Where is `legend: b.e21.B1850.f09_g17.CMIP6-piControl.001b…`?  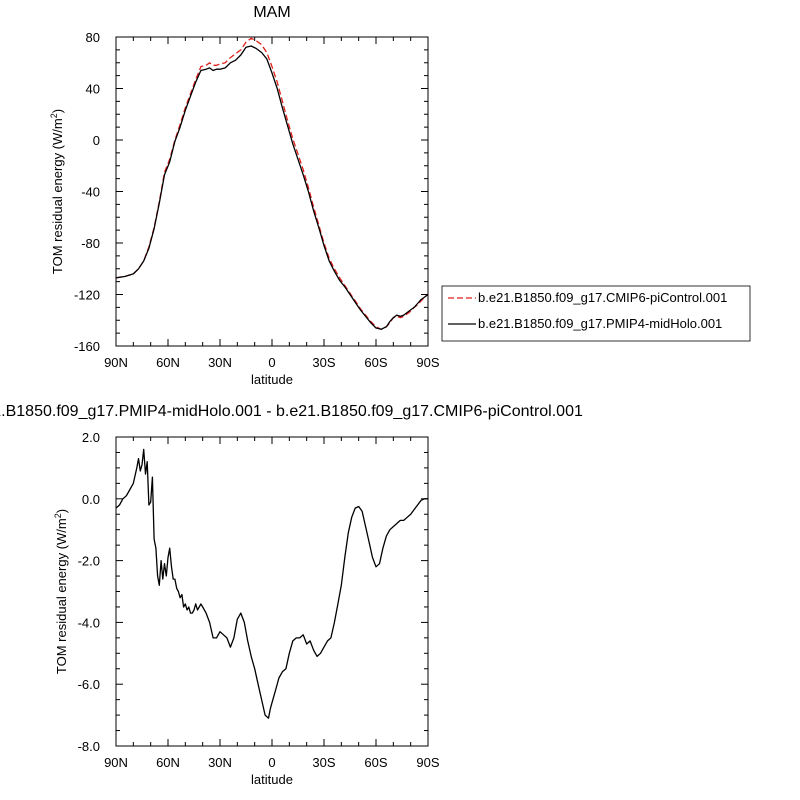
legend: b.e21.B1850.f09_g17.CMIP6-piControl.001b… is located at coordinates (596, 313).